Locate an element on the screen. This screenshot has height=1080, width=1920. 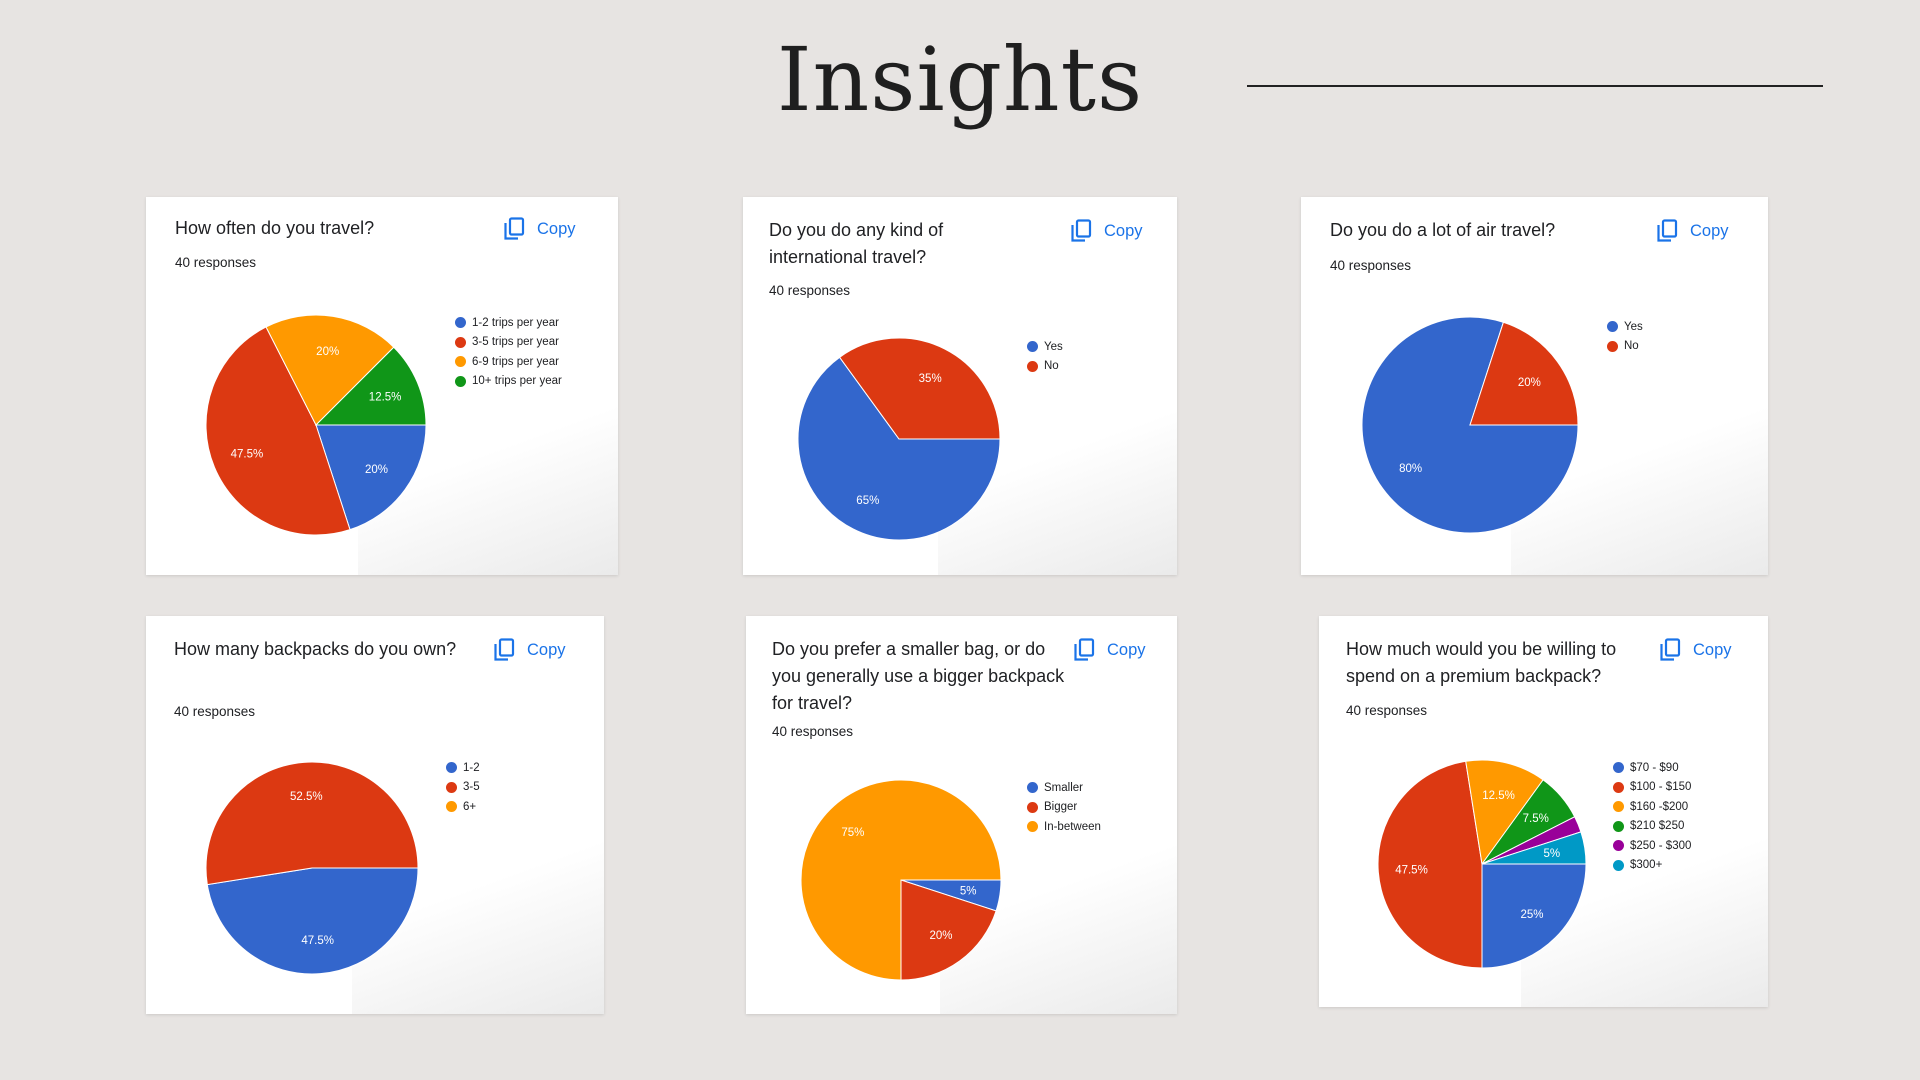
legend-label: 3-5 trips per year is located at coordinates (515, 342).